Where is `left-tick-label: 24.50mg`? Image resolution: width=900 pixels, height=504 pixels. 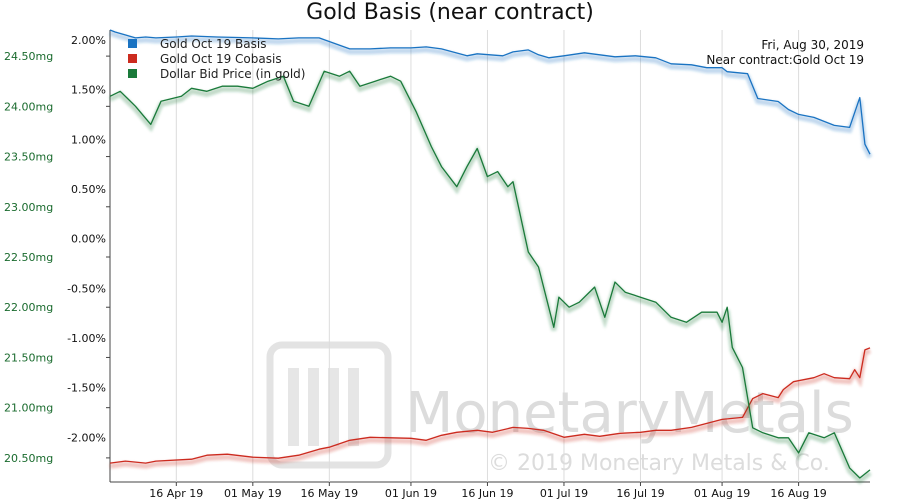
left-tick-label: 24.50mg is located at coordinates (28, 56).